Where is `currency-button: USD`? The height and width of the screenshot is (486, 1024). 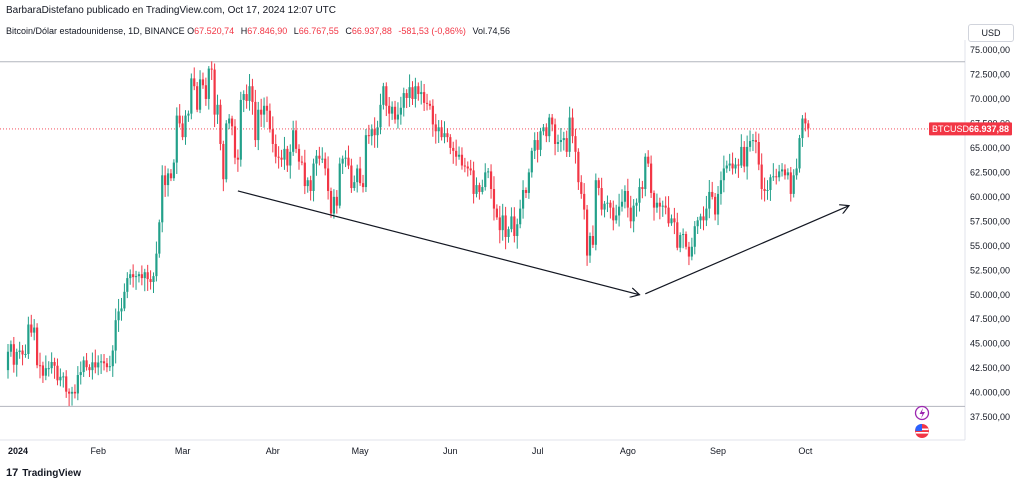 currency-button: USD is located at coordinates (991, 33).